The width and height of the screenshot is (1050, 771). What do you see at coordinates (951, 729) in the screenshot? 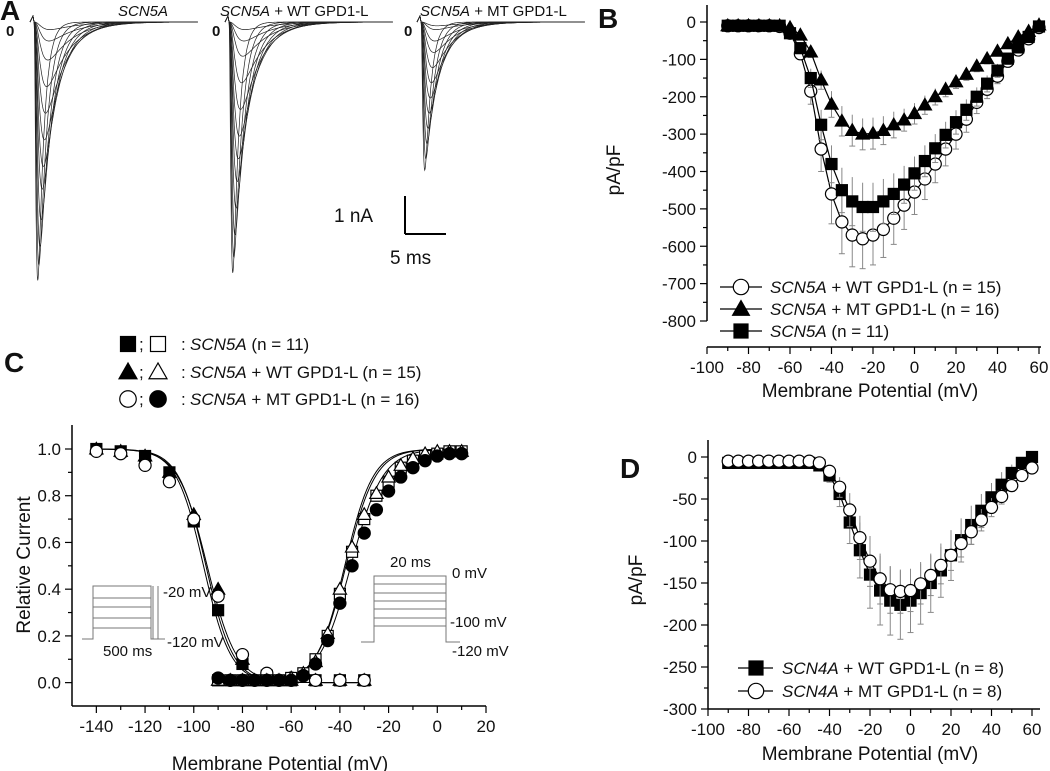
I see `x-tick-label: 20` at bounding box center [951, 729].